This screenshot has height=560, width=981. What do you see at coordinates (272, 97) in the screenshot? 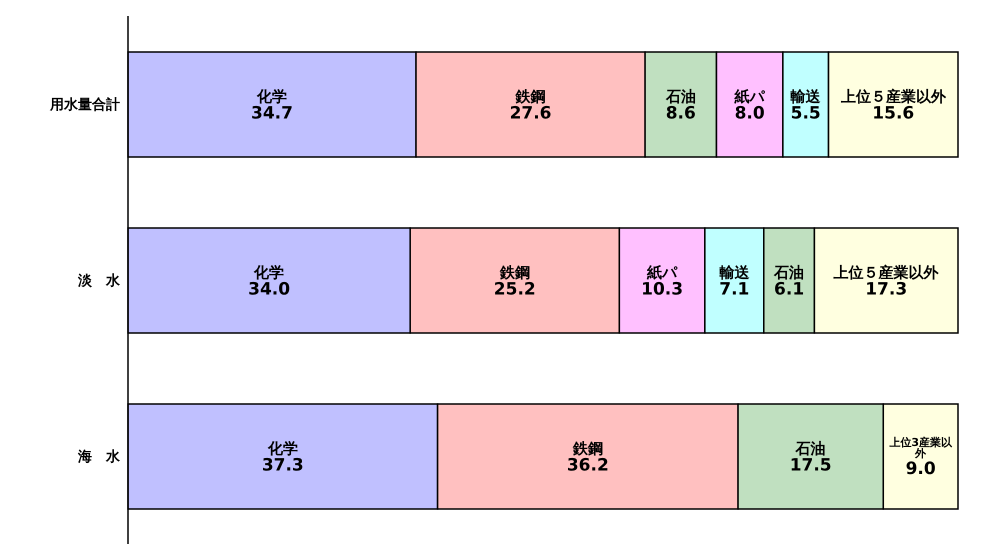
I see `series-label: 化学` at bounding box center [272, 97].